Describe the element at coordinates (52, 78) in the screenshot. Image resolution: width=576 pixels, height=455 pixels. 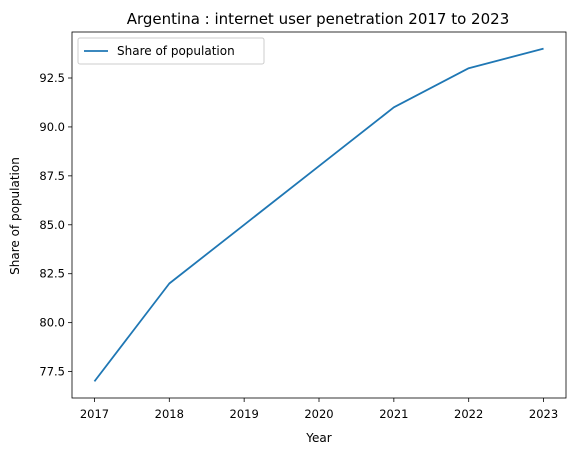
I see `y-tick-label: 92.5` at that location.